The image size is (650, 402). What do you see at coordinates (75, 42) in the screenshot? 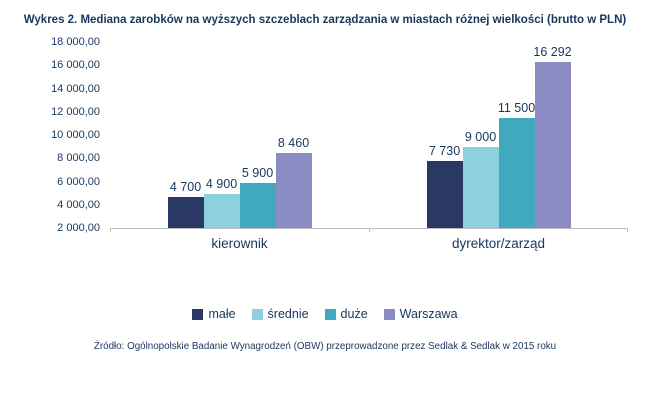
I see `y-tick-label: 18 000,00` at bounding box center [75, 42].